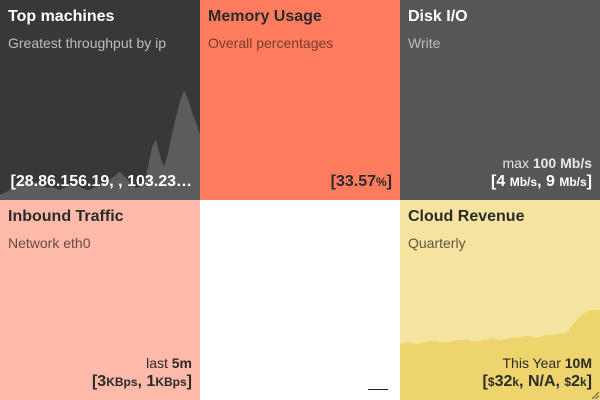 This screenshot has width=600, height=400. What do you see at coordinates (583, 382) in the screenshot?
I see `cloud-revenue-unit-3: k` at bounding box center [583, 382].